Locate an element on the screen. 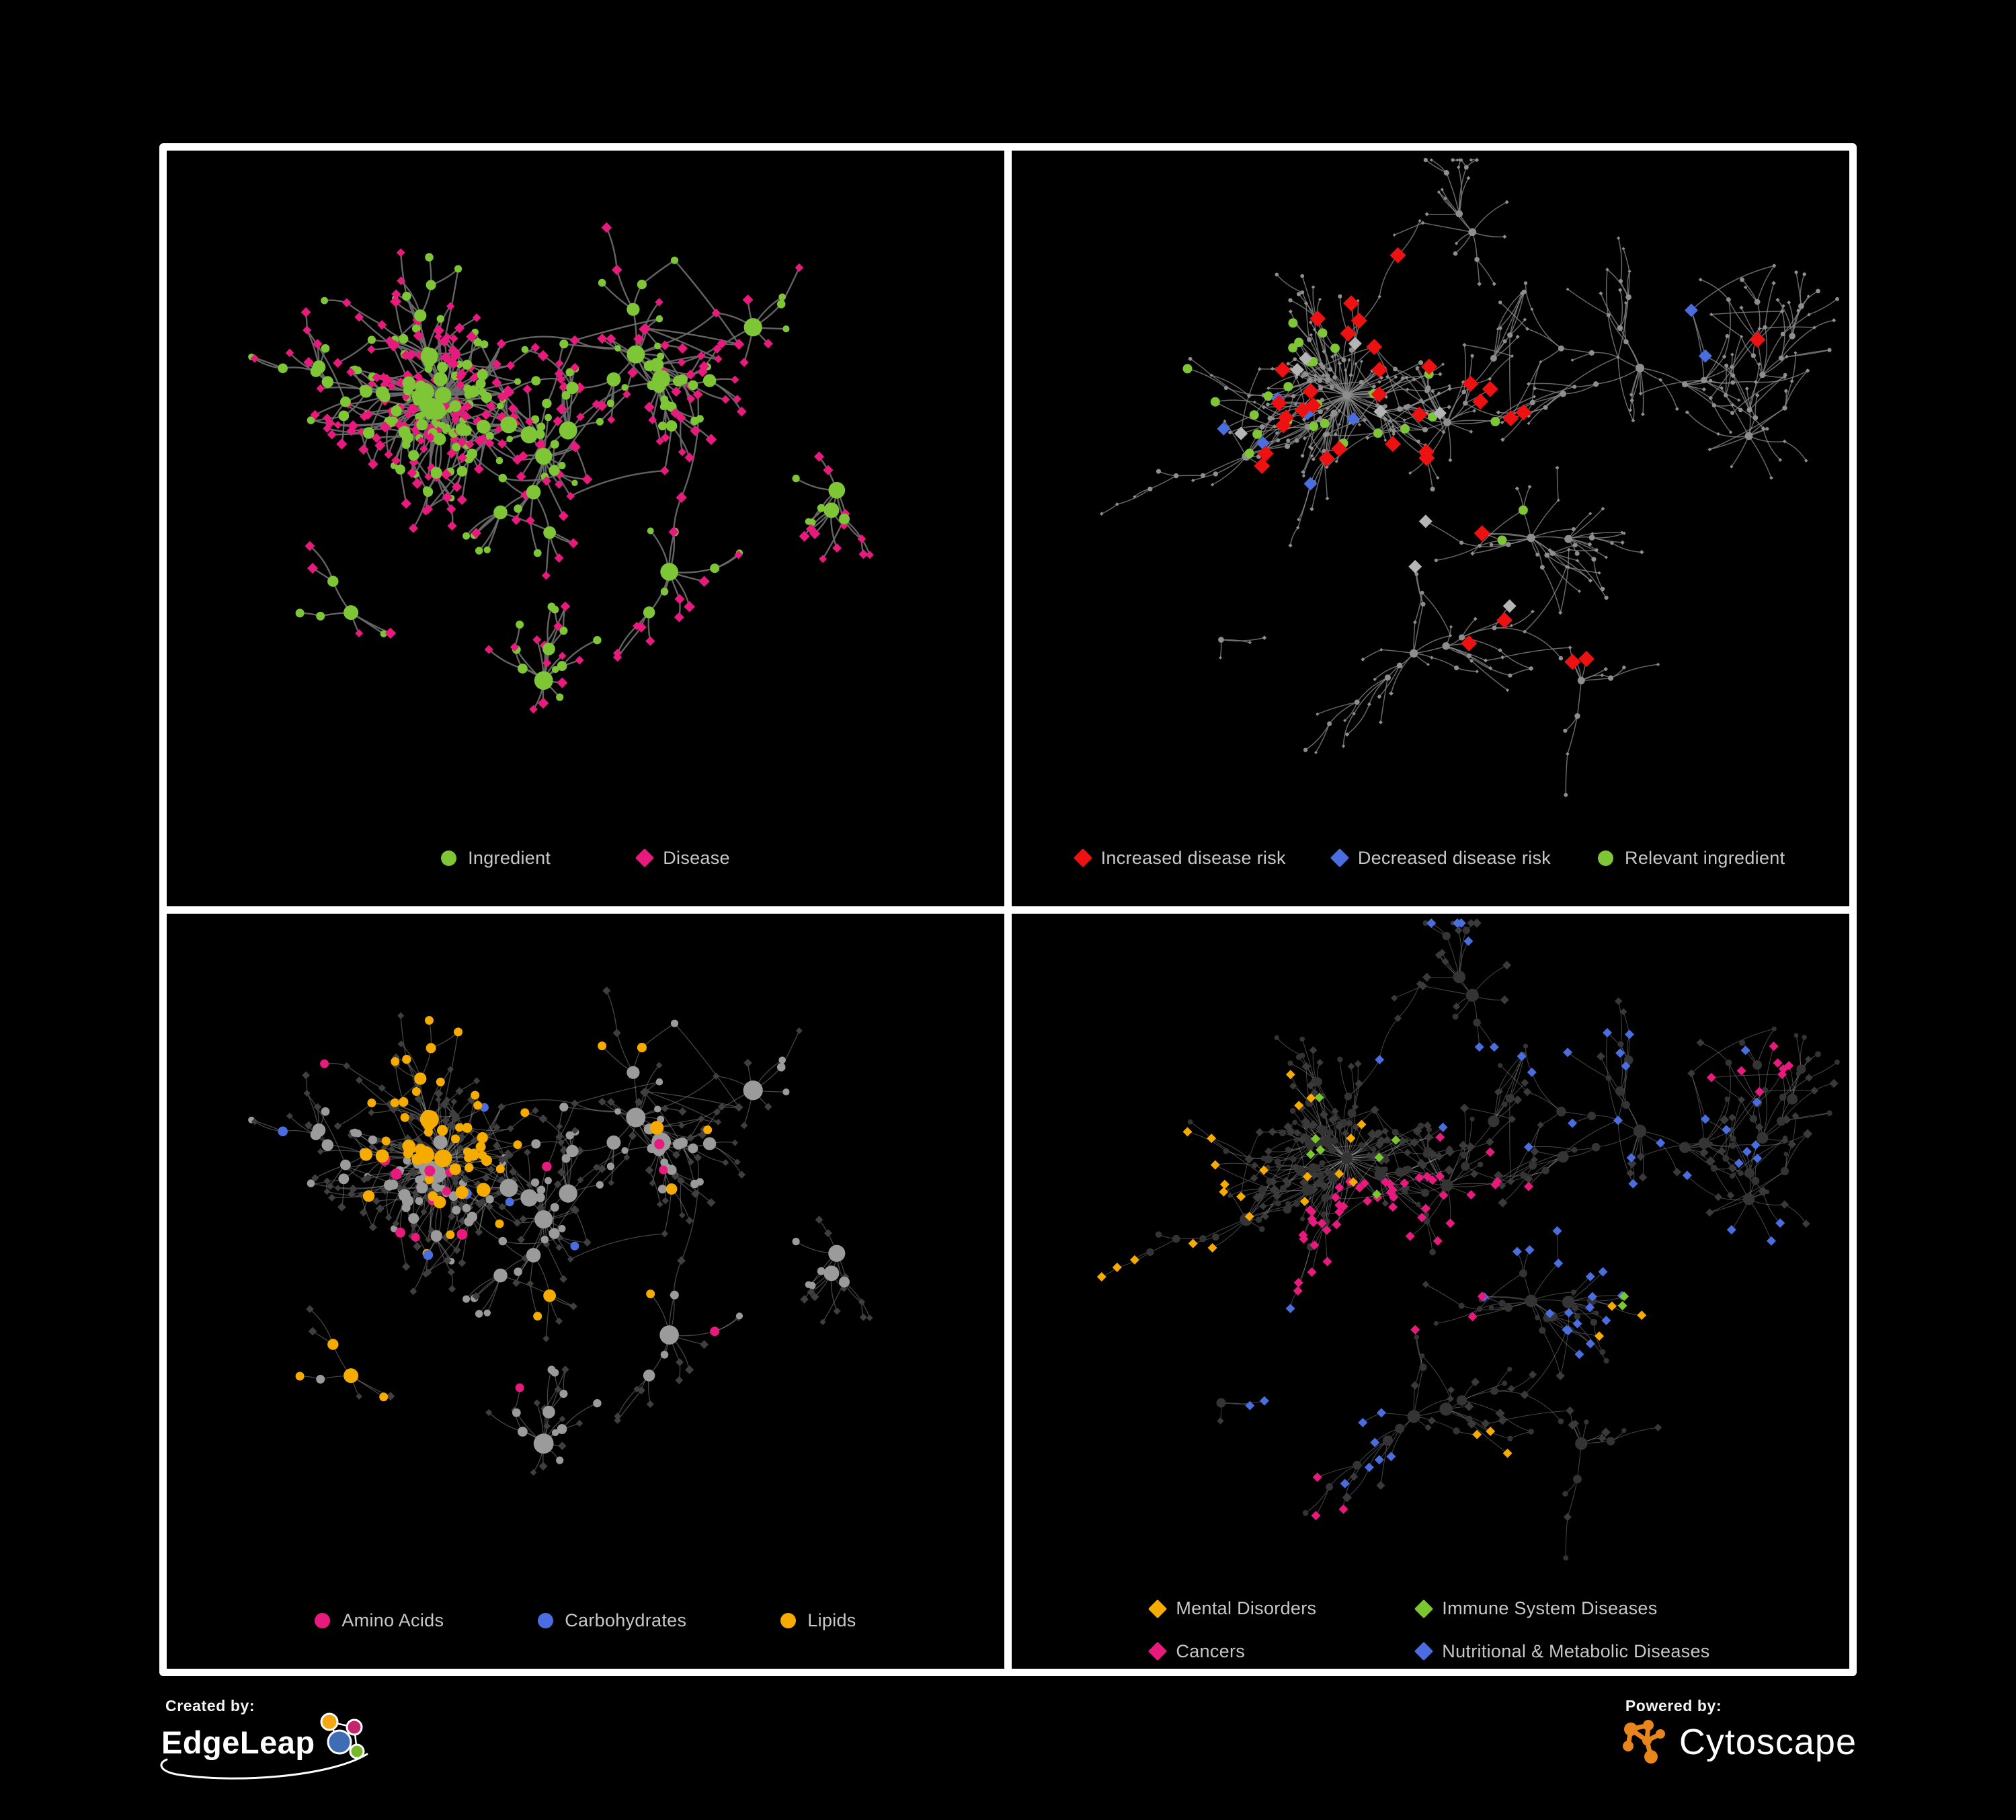  edgeleap-credit: Created by: EdgeLeap is located at coordinates (265, 1738).